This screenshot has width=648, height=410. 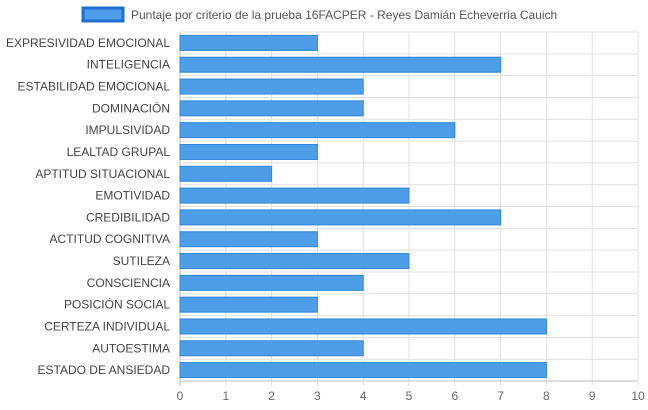 What do you see at coordinates (131, 348) in the screenshot?
I see `category-label: AUTOESTIMA` at bounding box center [131, 348].